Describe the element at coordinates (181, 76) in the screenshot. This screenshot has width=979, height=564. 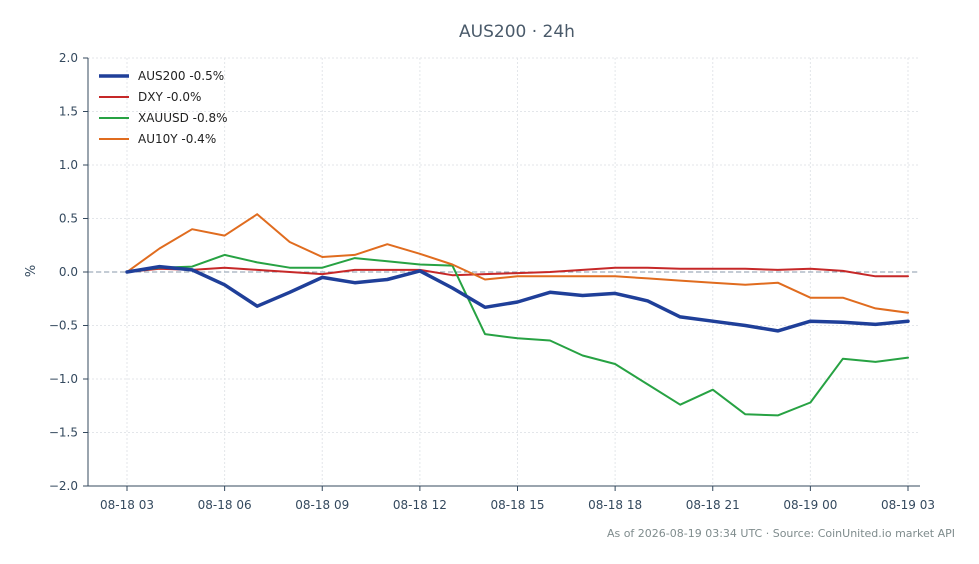
I see `legend-label: AUS200 -0.5%` at that location.